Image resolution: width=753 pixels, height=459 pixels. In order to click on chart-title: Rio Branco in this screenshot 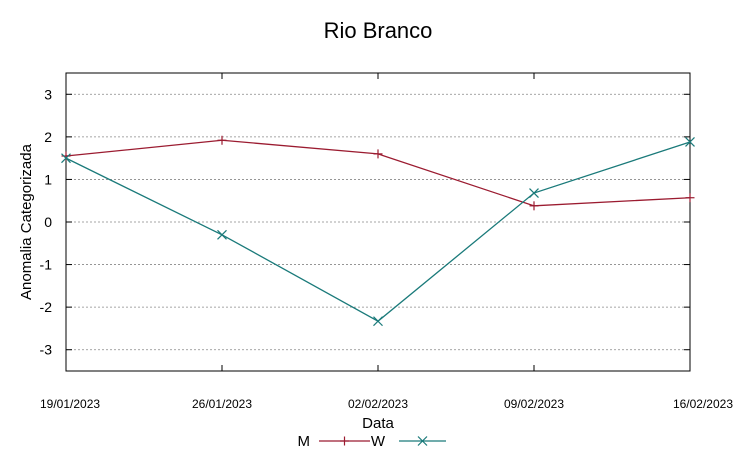, I will do `click(378, 30)`.